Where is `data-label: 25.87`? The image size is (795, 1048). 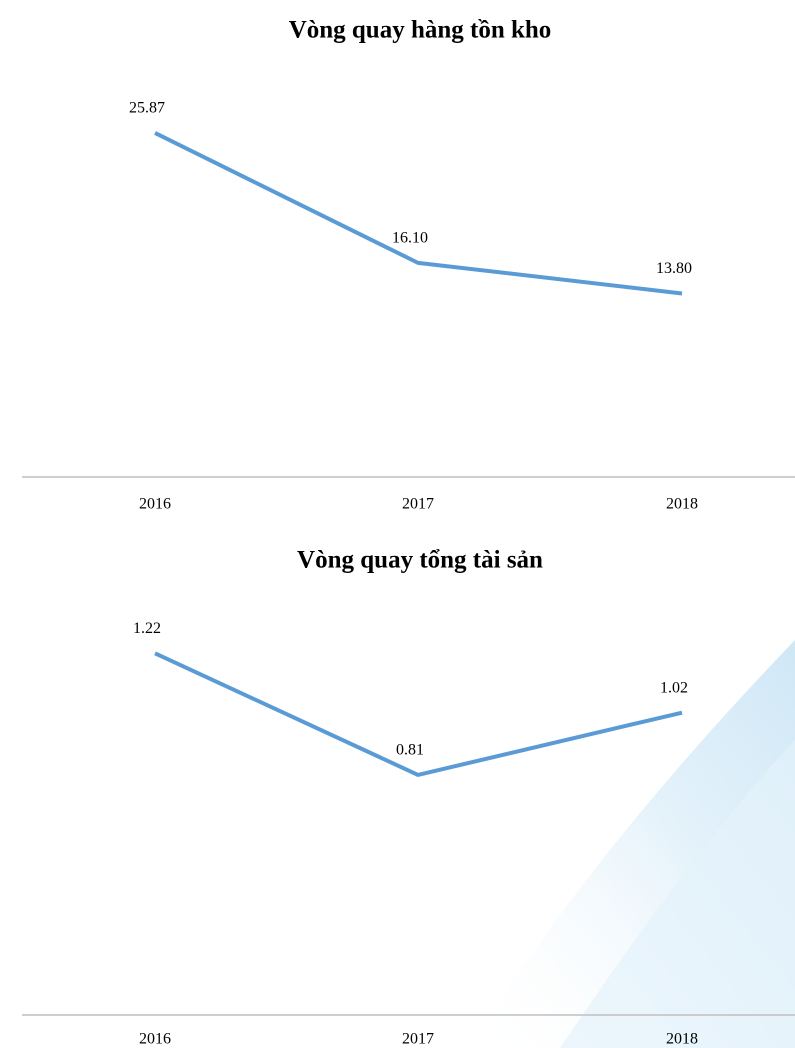 data-label: 25.87 is located at coordinates (147, 108).